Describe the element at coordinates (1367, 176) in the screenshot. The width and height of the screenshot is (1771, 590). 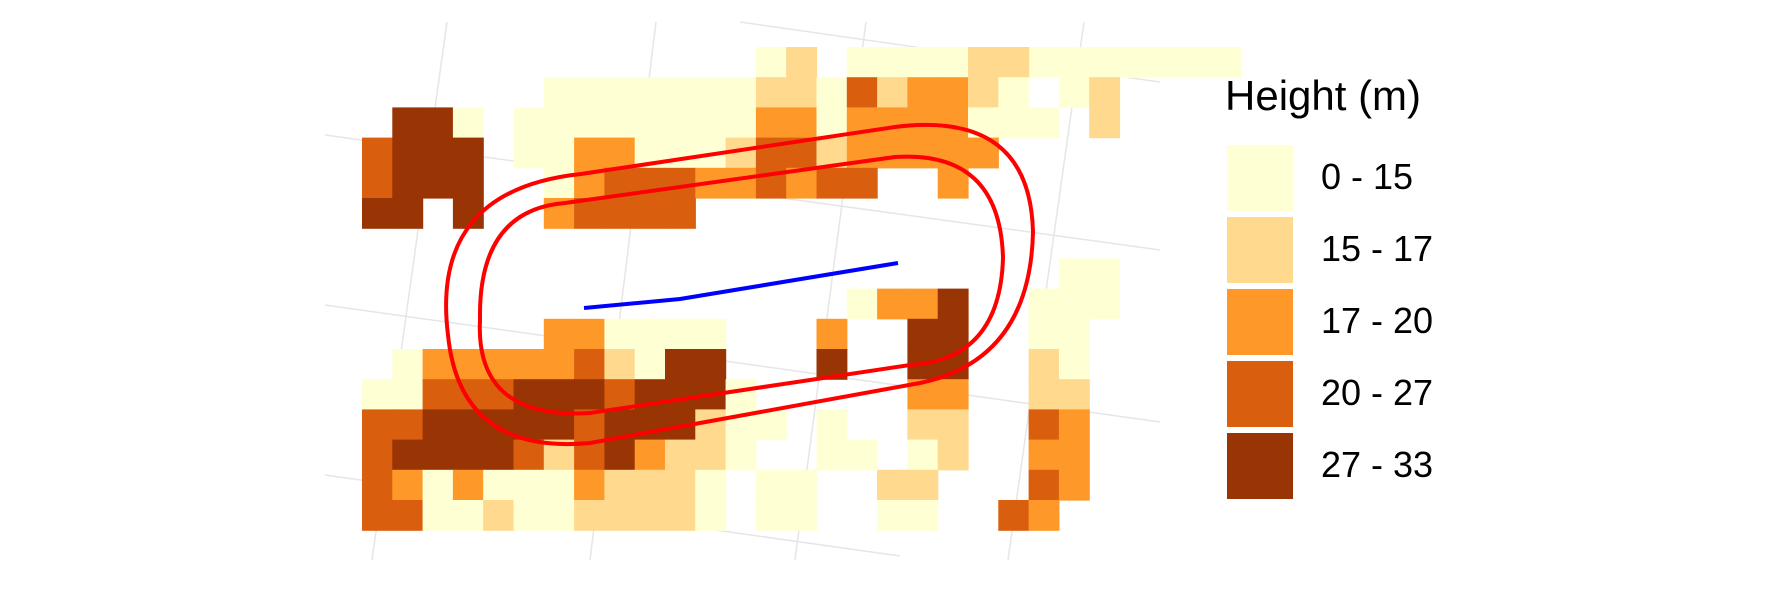
I see `legend-label: 0 - 15` at that location.